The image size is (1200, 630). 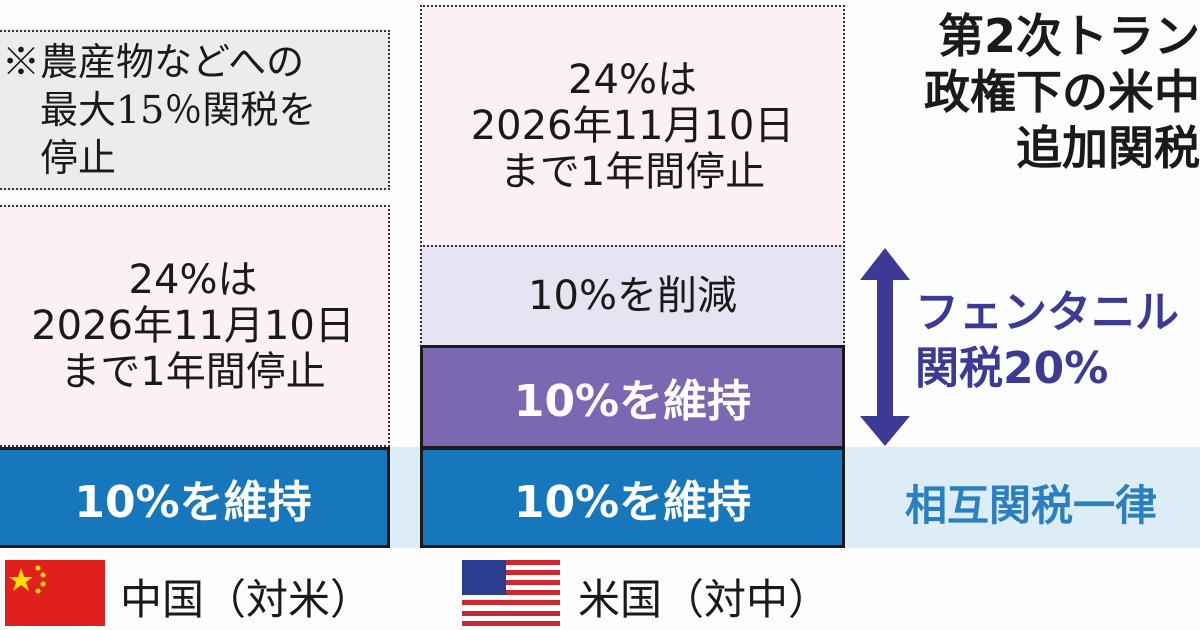 What do you see at coordinates (178, 110) in the screenshot?
I see `note-line: 最大15％関税を` at bounding box center [178, 110].